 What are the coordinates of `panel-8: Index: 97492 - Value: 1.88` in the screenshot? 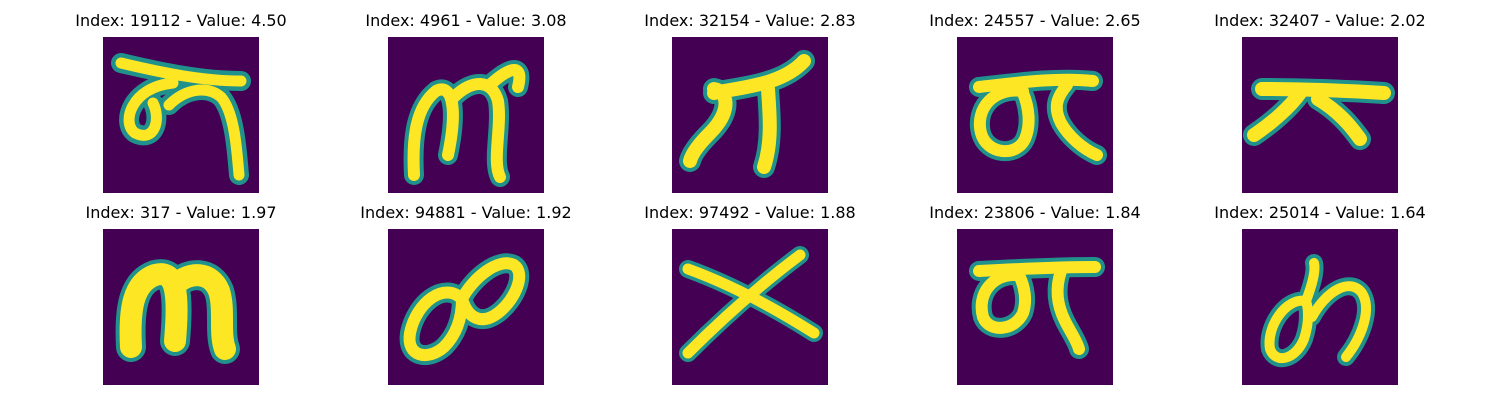 It's located at (750, 294).